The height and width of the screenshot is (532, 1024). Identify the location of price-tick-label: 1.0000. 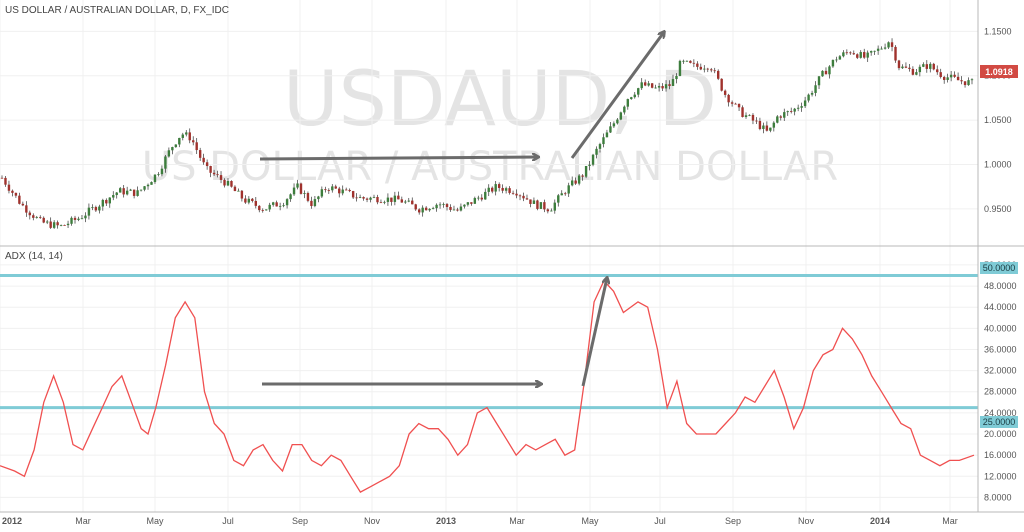
(998, 165).